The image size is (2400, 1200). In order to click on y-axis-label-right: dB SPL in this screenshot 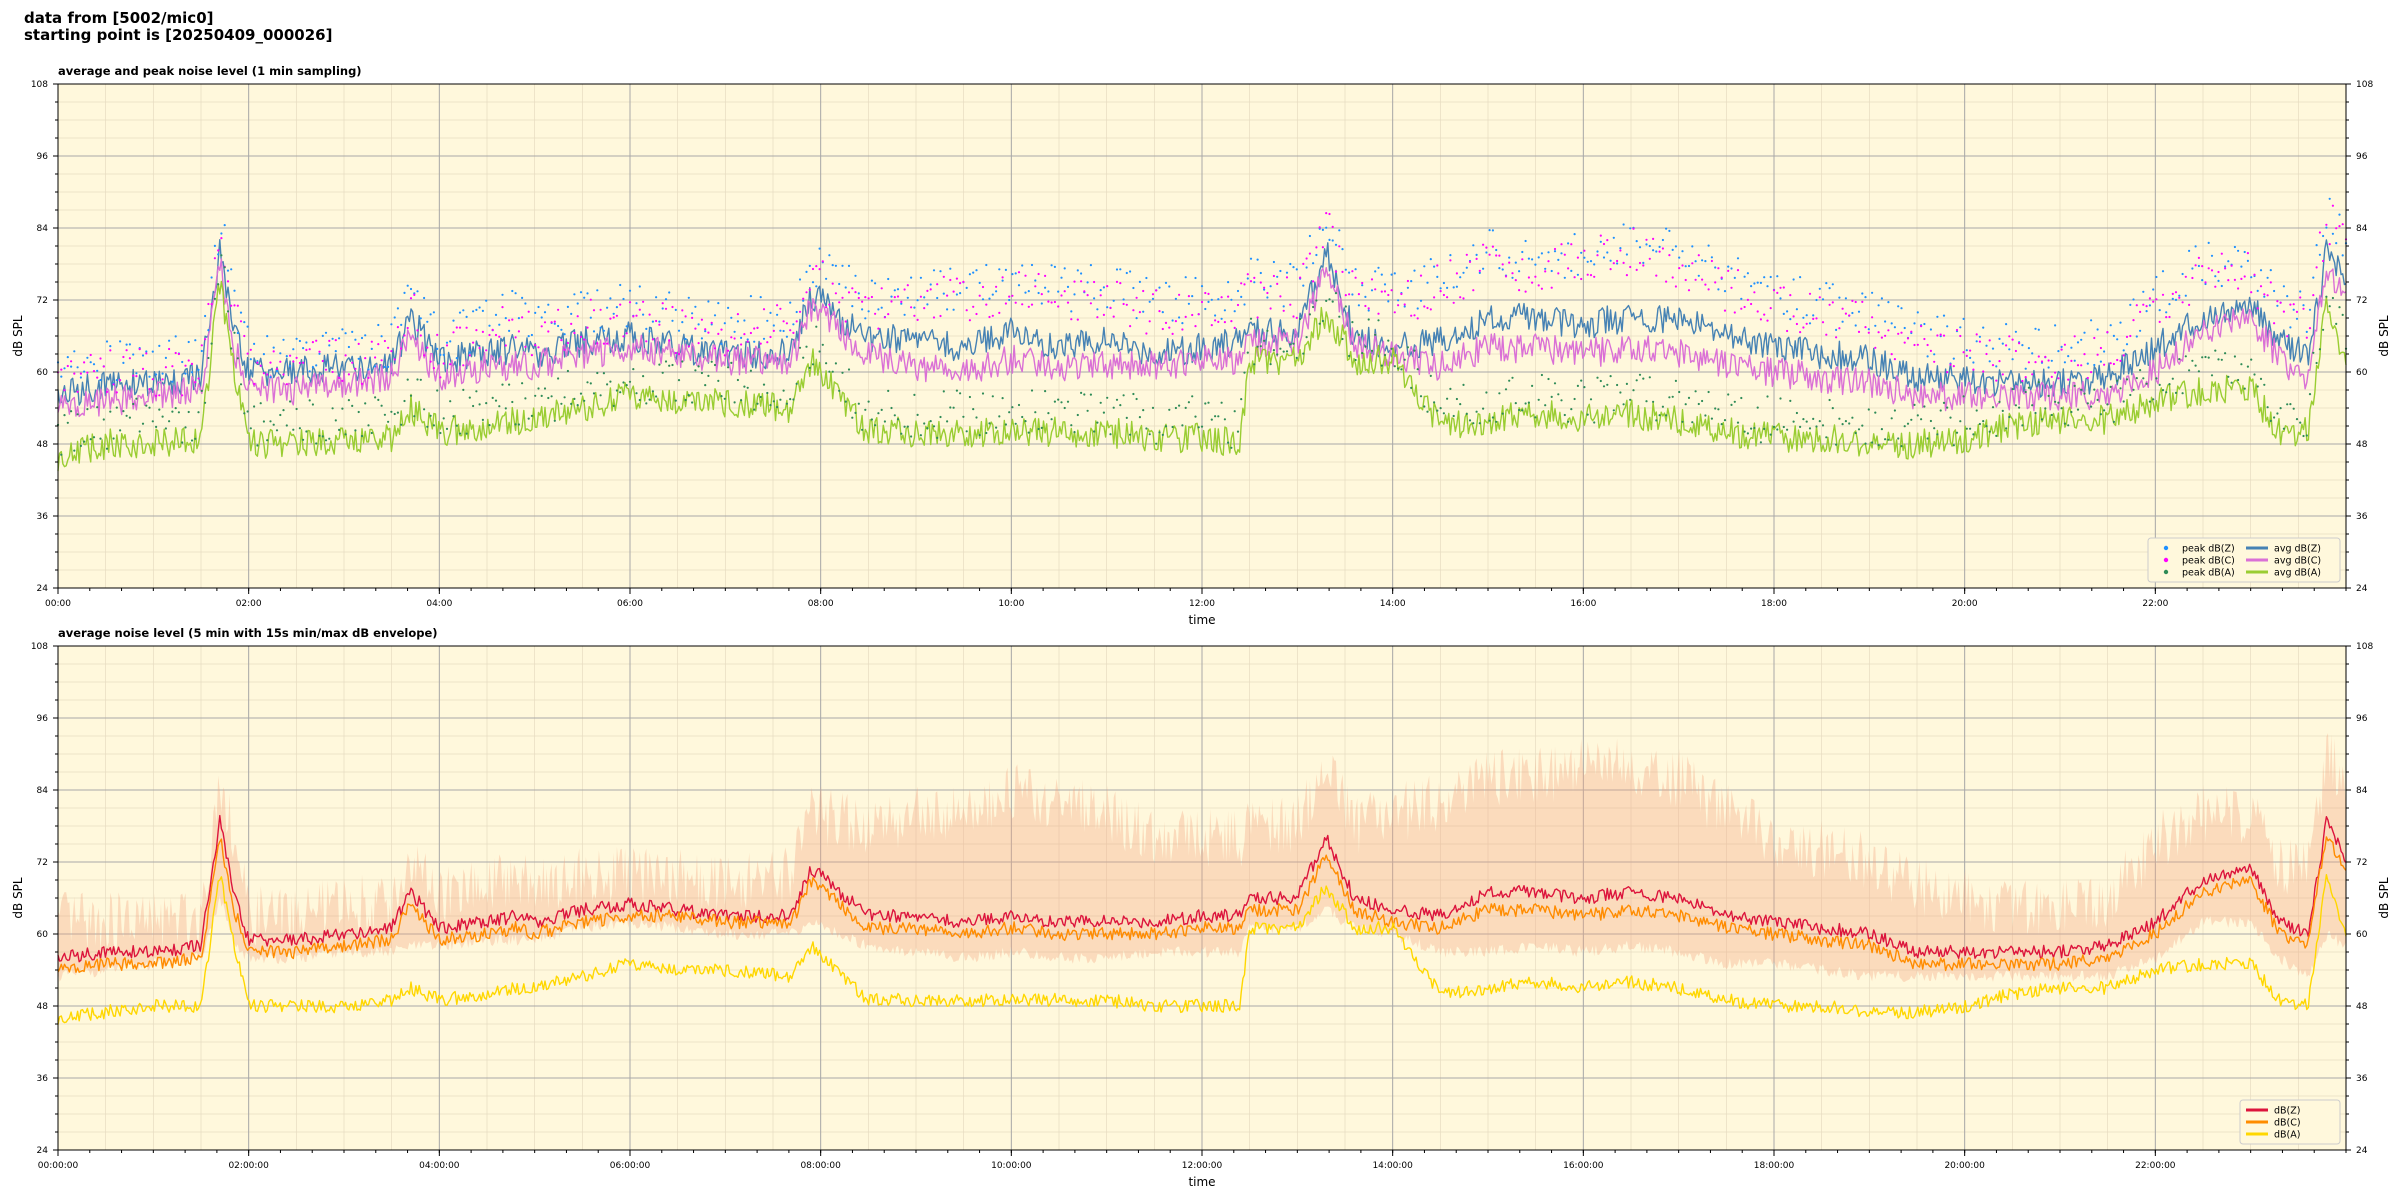, I will do `click(2384, 336)`.